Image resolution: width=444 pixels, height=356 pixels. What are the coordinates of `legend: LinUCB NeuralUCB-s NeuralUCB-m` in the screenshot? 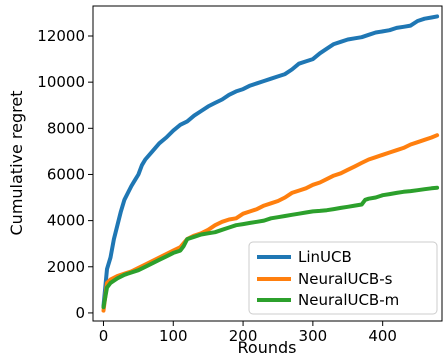 It's located at (343, 278).